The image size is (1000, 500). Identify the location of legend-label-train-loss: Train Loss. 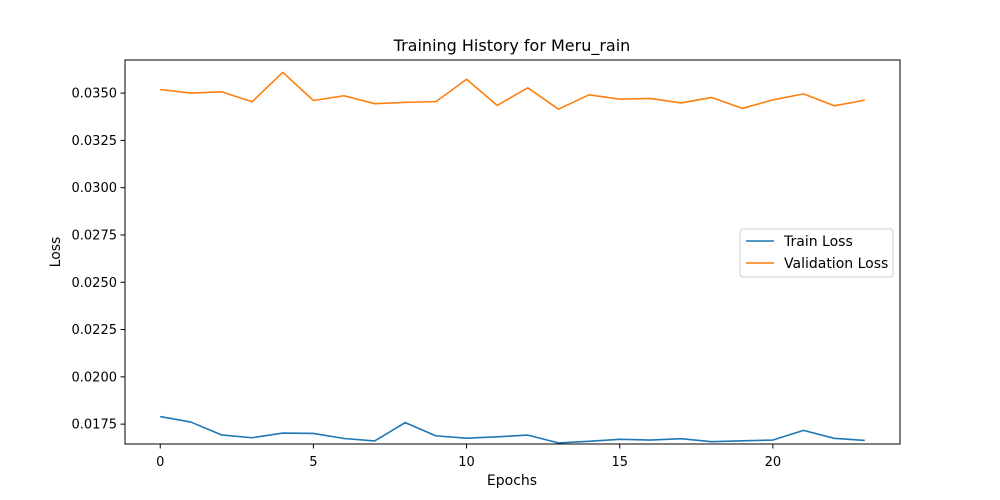
(818, 242).